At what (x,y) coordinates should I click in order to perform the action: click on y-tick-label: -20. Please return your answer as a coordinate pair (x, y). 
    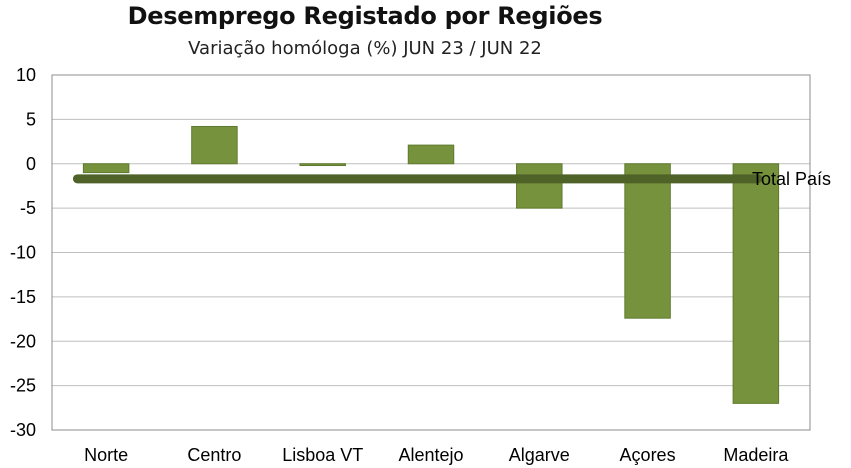
    Looking at the image, I should click on (23, 341).